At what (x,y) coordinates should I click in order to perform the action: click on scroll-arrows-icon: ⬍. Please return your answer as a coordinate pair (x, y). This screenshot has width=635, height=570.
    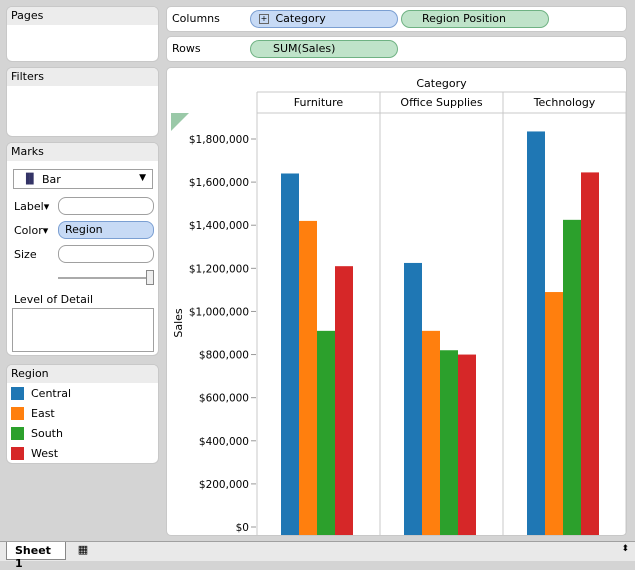
    Looking at the image, I should click on (625, 549).